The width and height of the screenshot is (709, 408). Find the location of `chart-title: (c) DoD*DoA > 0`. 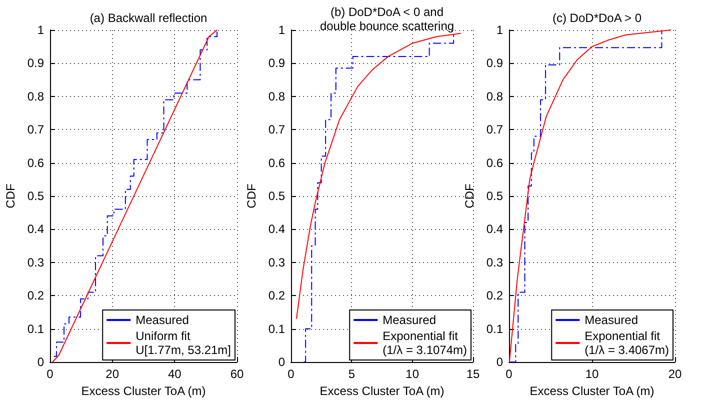

chart-title: (c) DoD*DoA > 0 is located at coordinates (597, 18).